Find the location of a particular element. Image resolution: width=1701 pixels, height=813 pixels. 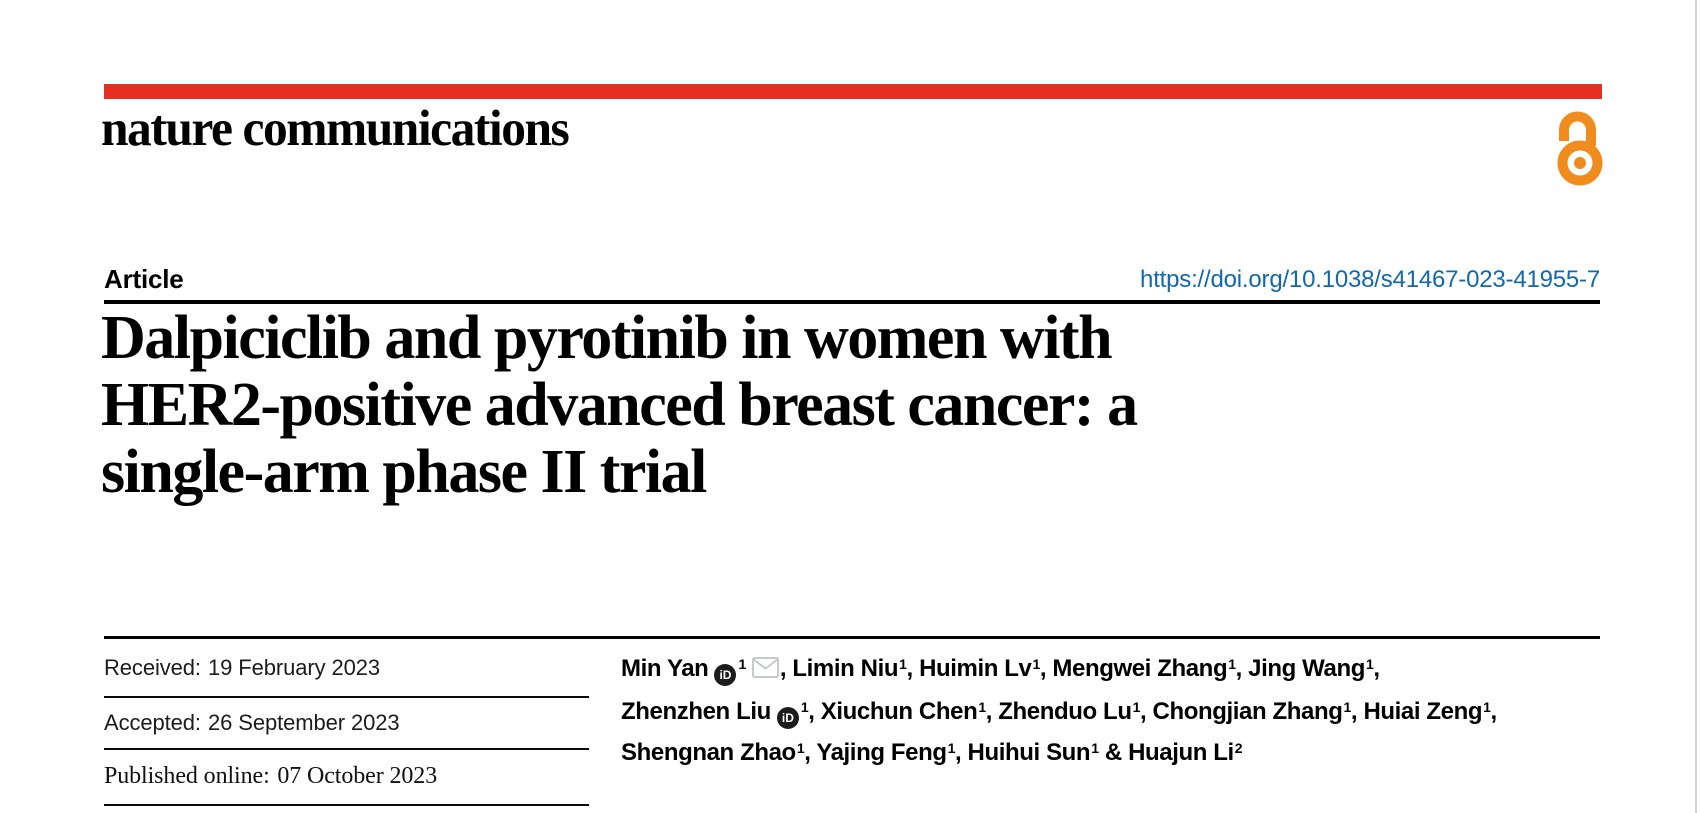

author-name: Yajing Feng is located at coordinates (881, 752).